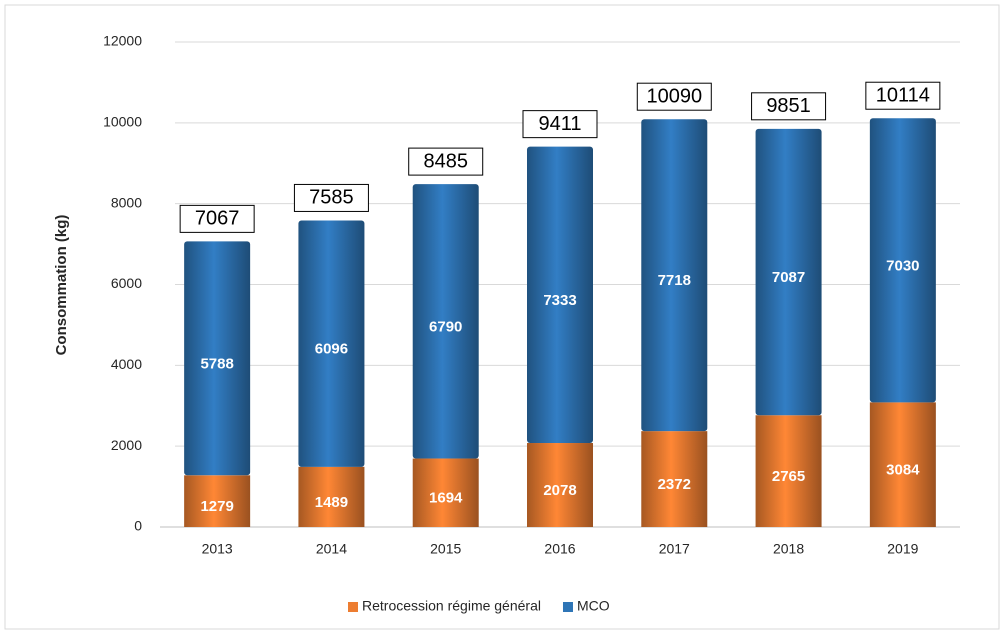 The width and height of the screenshot is (1005, 640). I want to click on value-label: 7333, so click(559, 300).